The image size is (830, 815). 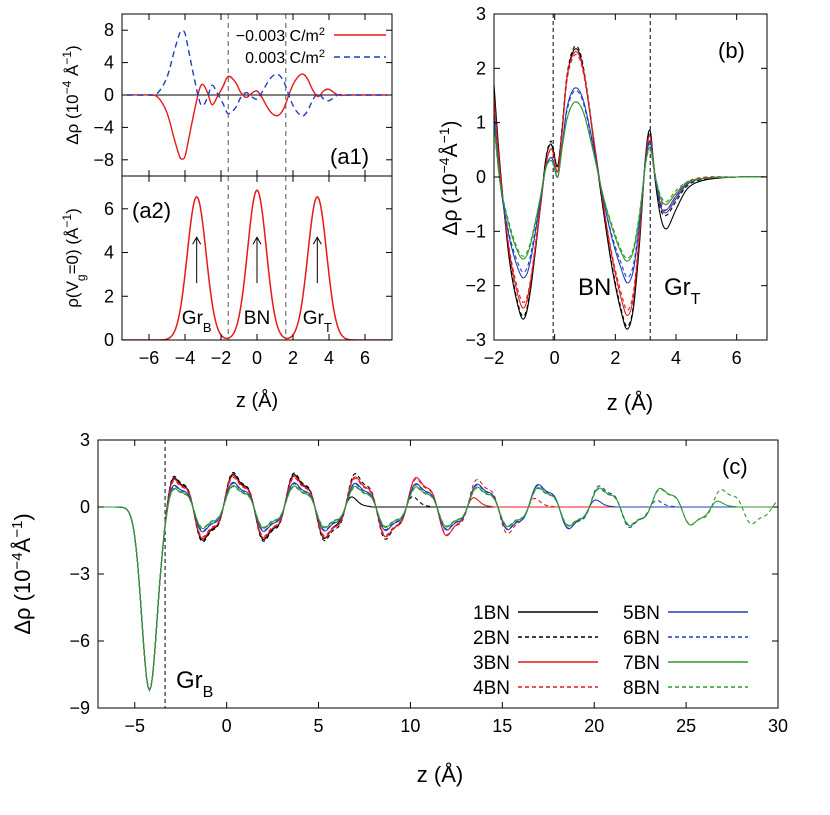 What do you see at coordinates (491, 638) in the screenshot?
I see `c-legend-label: 2BN` at bounding box center [491, 638].